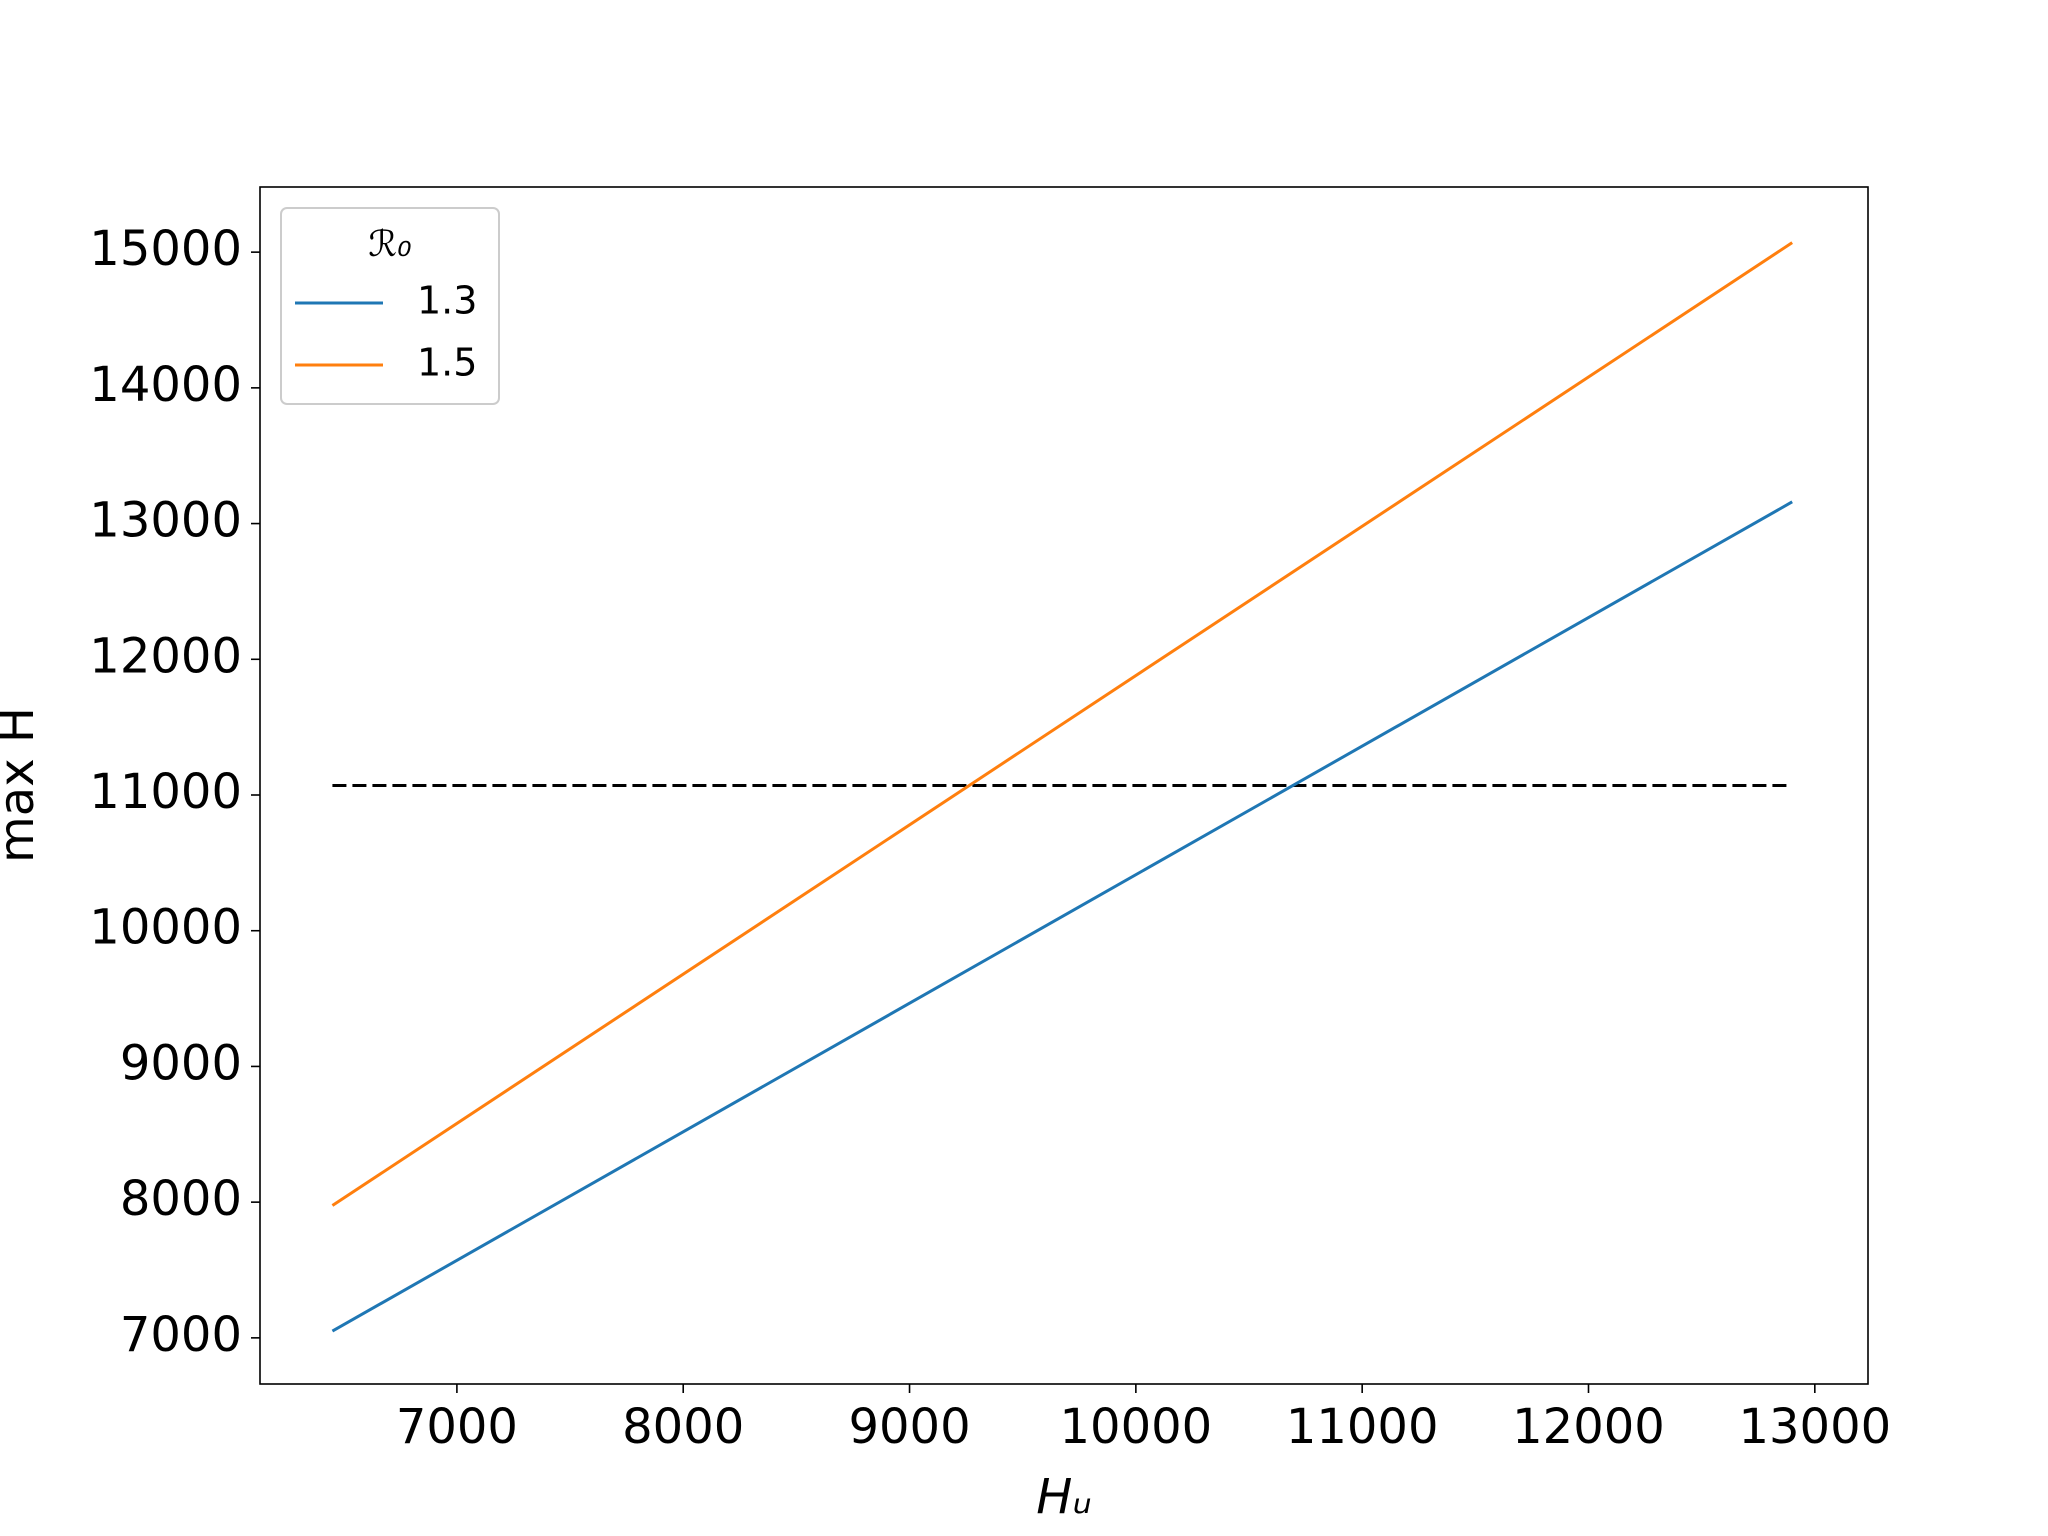 The height and width of the screenshot is (1536, 2048). What do you see at coordinates (683, 1427) in the screenshot?
I see `x-tick-label: 8000` at bounding box center [683, 1427].